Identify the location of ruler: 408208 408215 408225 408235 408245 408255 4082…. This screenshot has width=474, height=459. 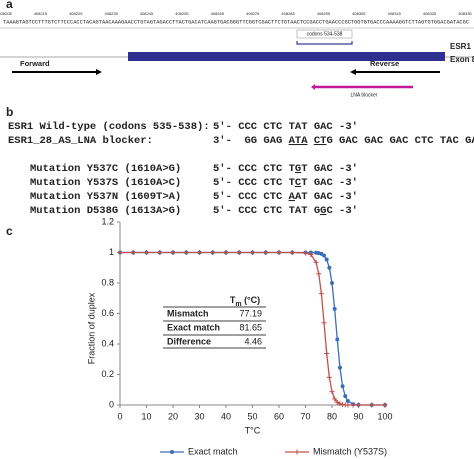
(236, 13).